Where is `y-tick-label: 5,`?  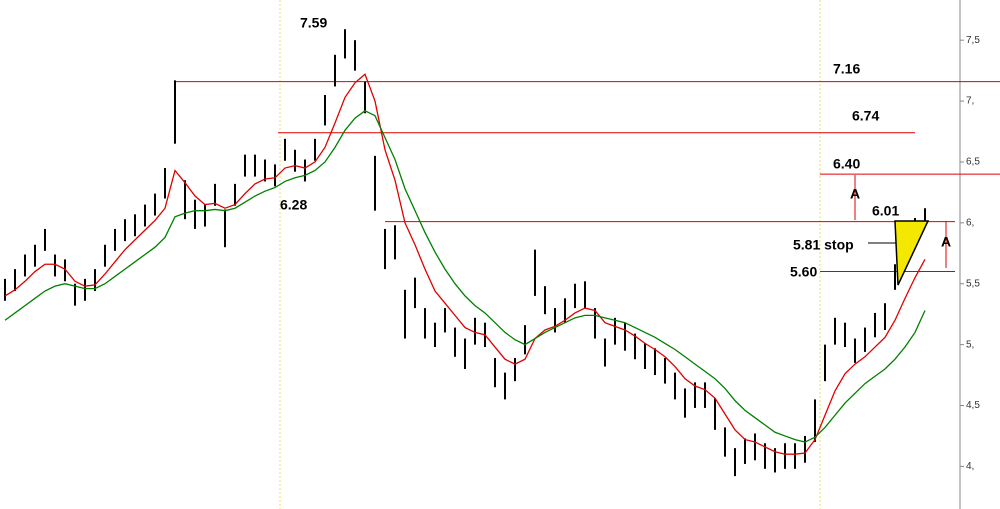
y-tick-label: 5, is located at coordinates (970, 344).